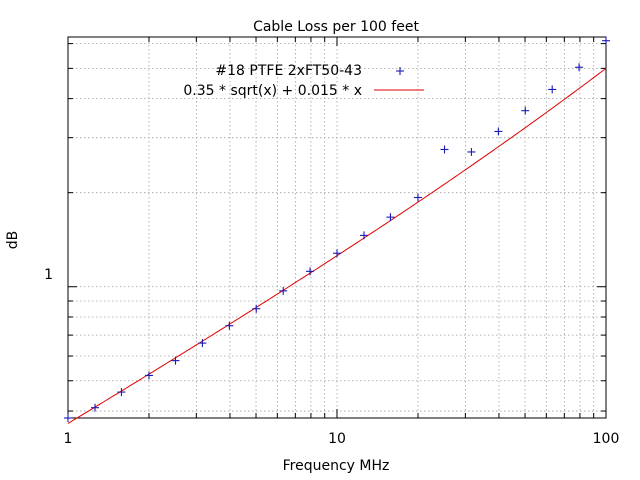 The height and width of the screenshot is (480, 640). I want to click on y-axis-label: dB, so click(13, 240).